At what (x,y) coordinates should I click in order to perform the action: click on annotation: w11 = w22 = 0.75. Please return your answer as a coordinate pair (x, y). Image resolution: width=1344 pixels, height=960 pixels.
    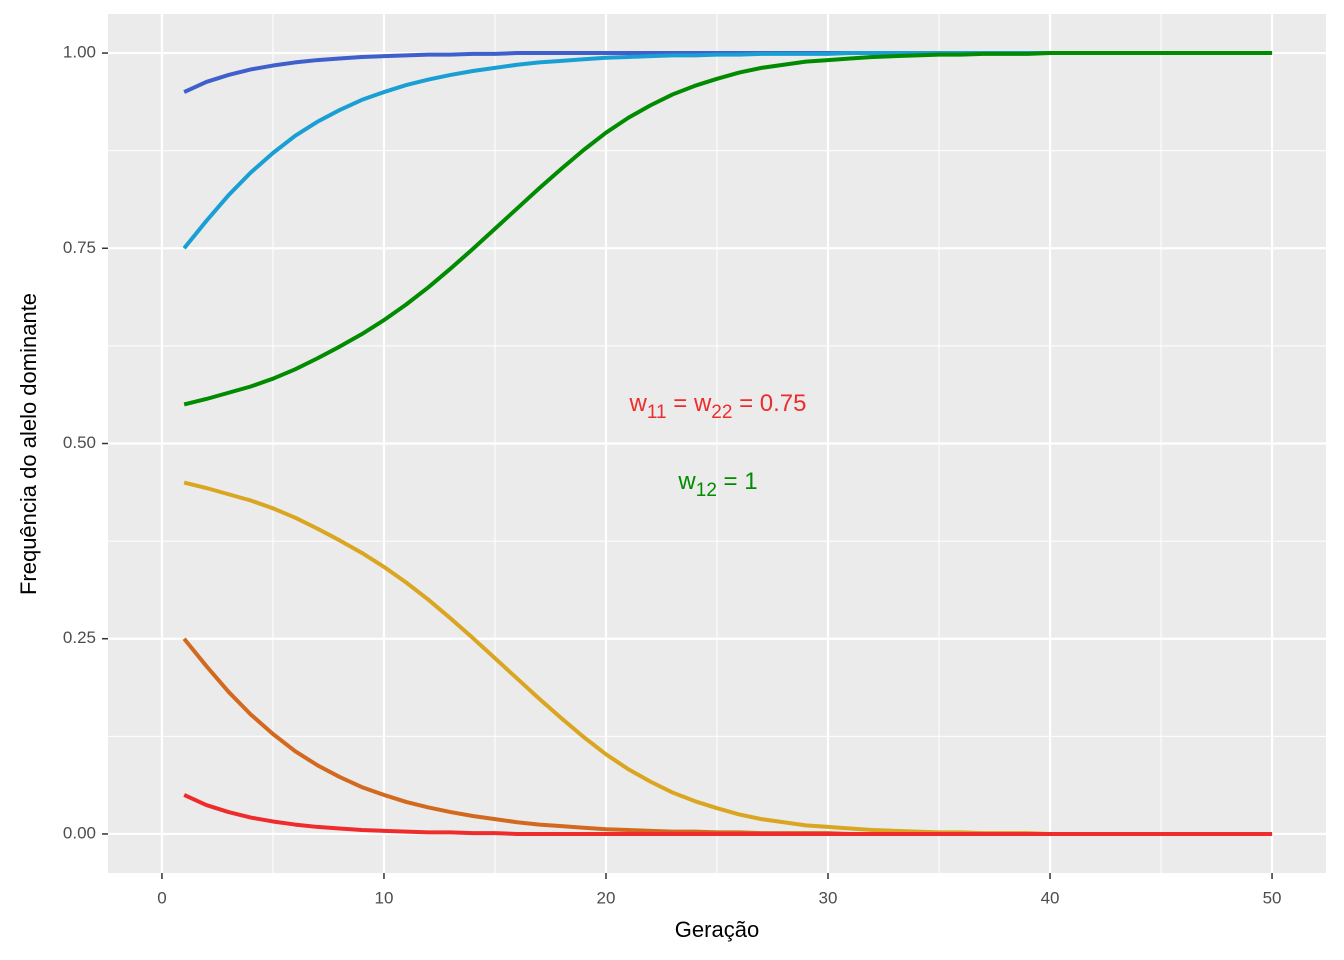
    Looking at the image, I should click on (718, 406).